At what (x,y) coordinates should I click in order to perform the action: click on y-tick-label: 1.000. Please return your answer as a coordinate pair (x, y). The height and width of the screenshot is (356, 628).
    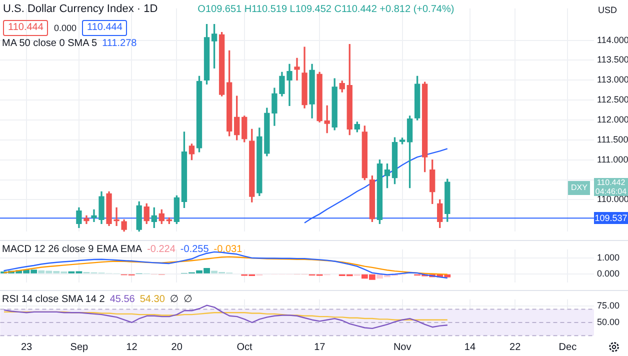
    Looking at the image, I should click on (608, 257).